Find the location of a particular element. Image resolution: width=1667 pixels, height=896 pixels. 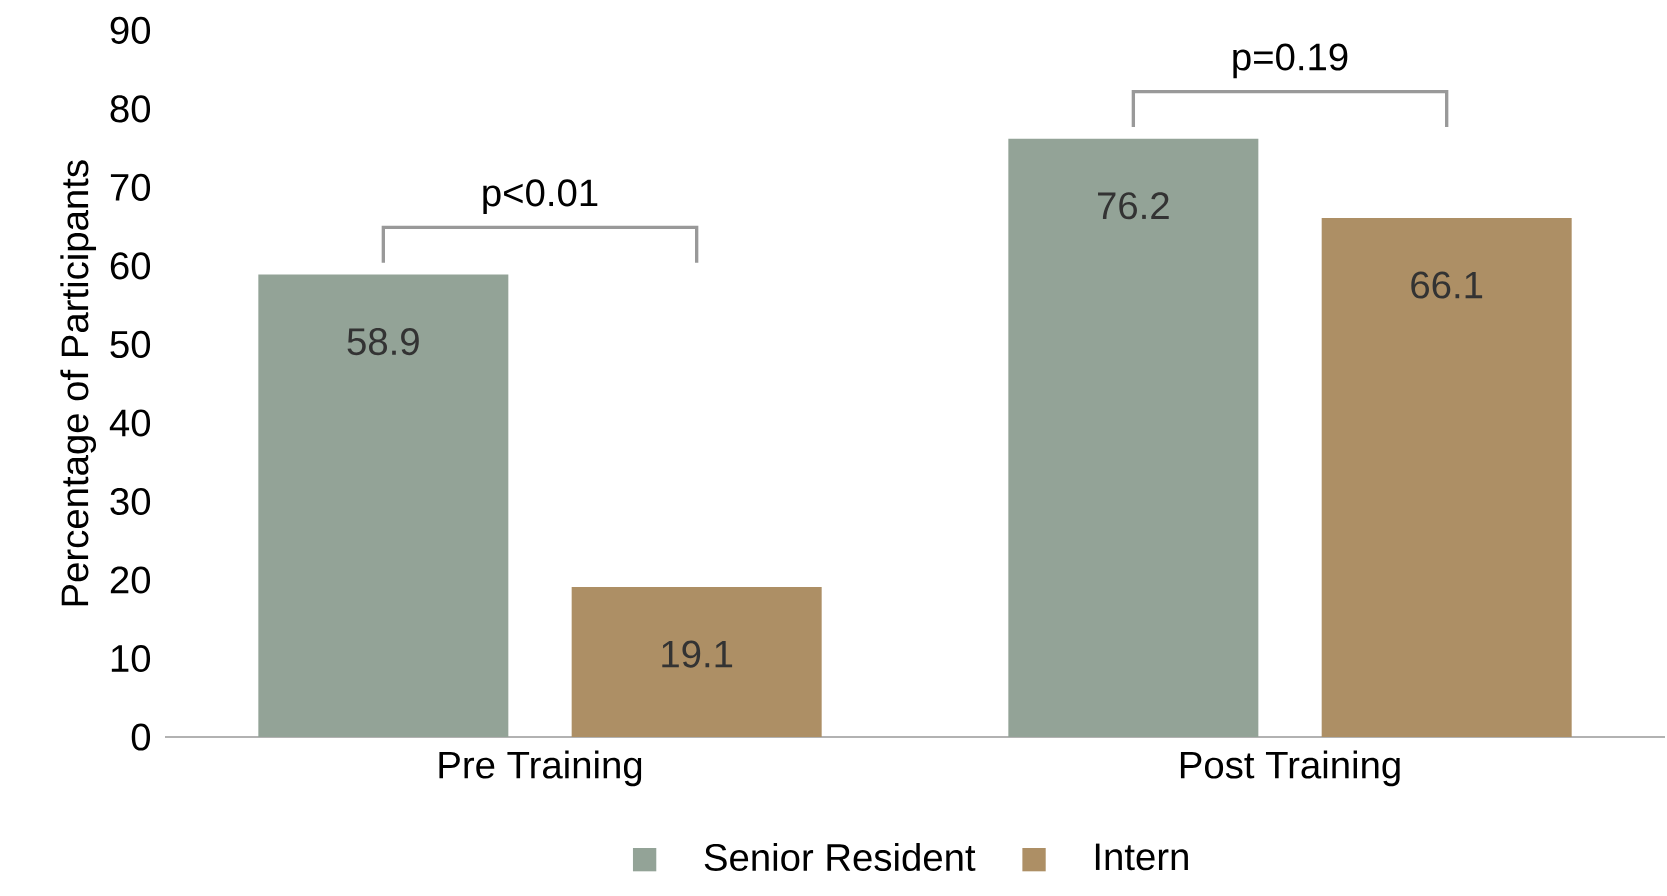

annotation: p=0.19 is located at coordinates (1290, 61).